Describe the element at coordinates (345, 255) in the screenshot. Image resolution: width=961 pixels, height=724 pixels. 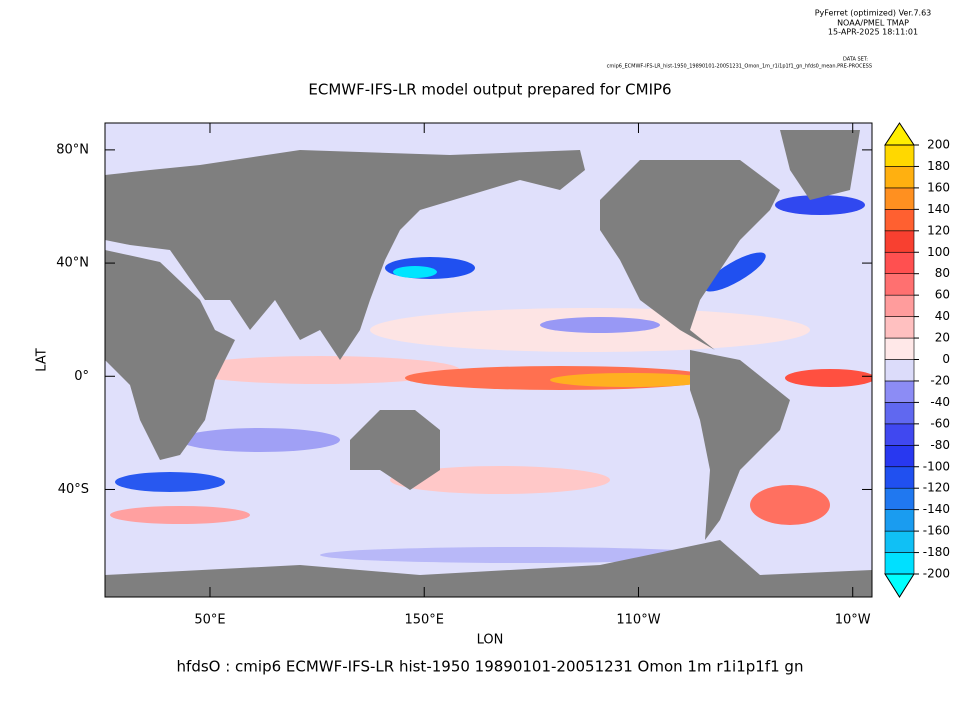
I see `eurasia` at that location.